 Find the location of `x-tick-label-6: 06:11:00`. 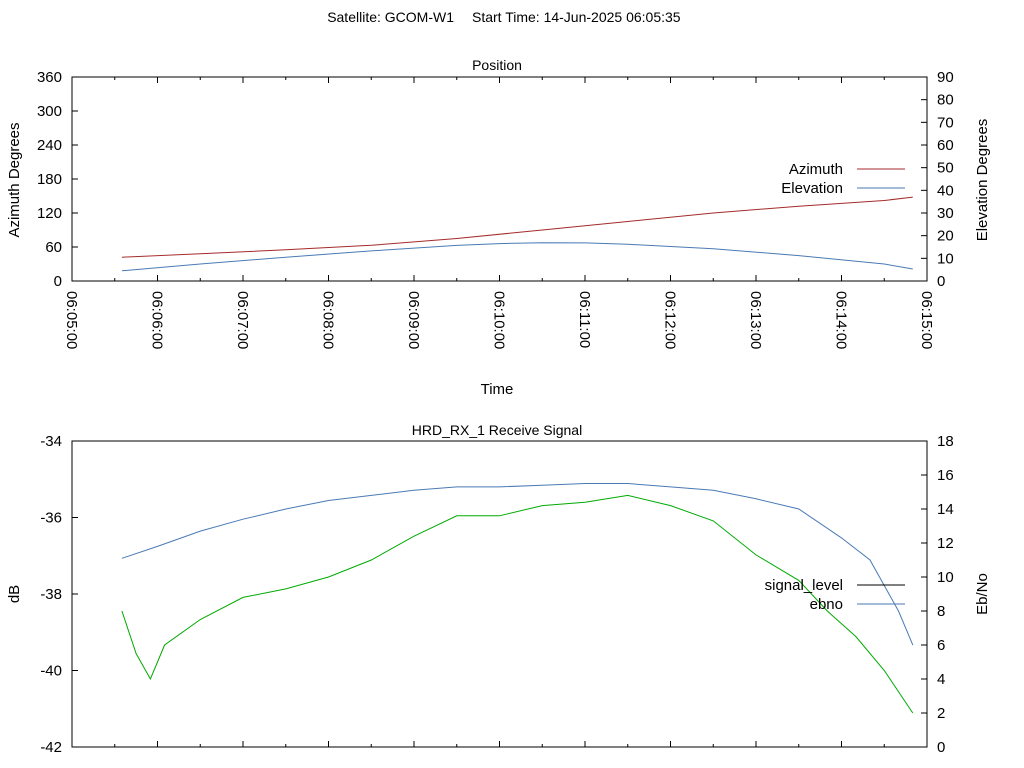

x-tick-label-6: 06:11:00 is located at coordinates (584, 319).